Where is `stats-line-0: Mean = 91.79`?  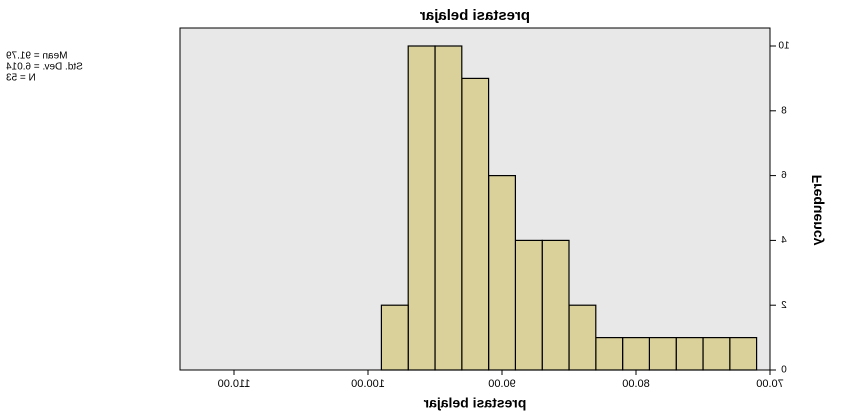
stats-line-0: Mean = 91.79 is located at coordinates (37, 56).